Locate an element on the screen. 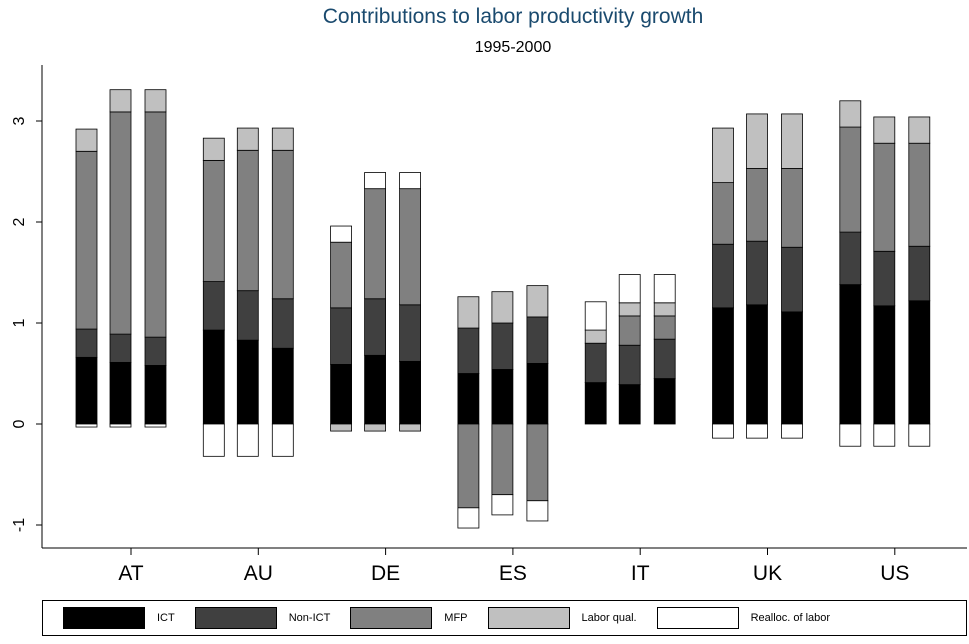  y-tick-label: 0 is located at coordinates (19, 423).